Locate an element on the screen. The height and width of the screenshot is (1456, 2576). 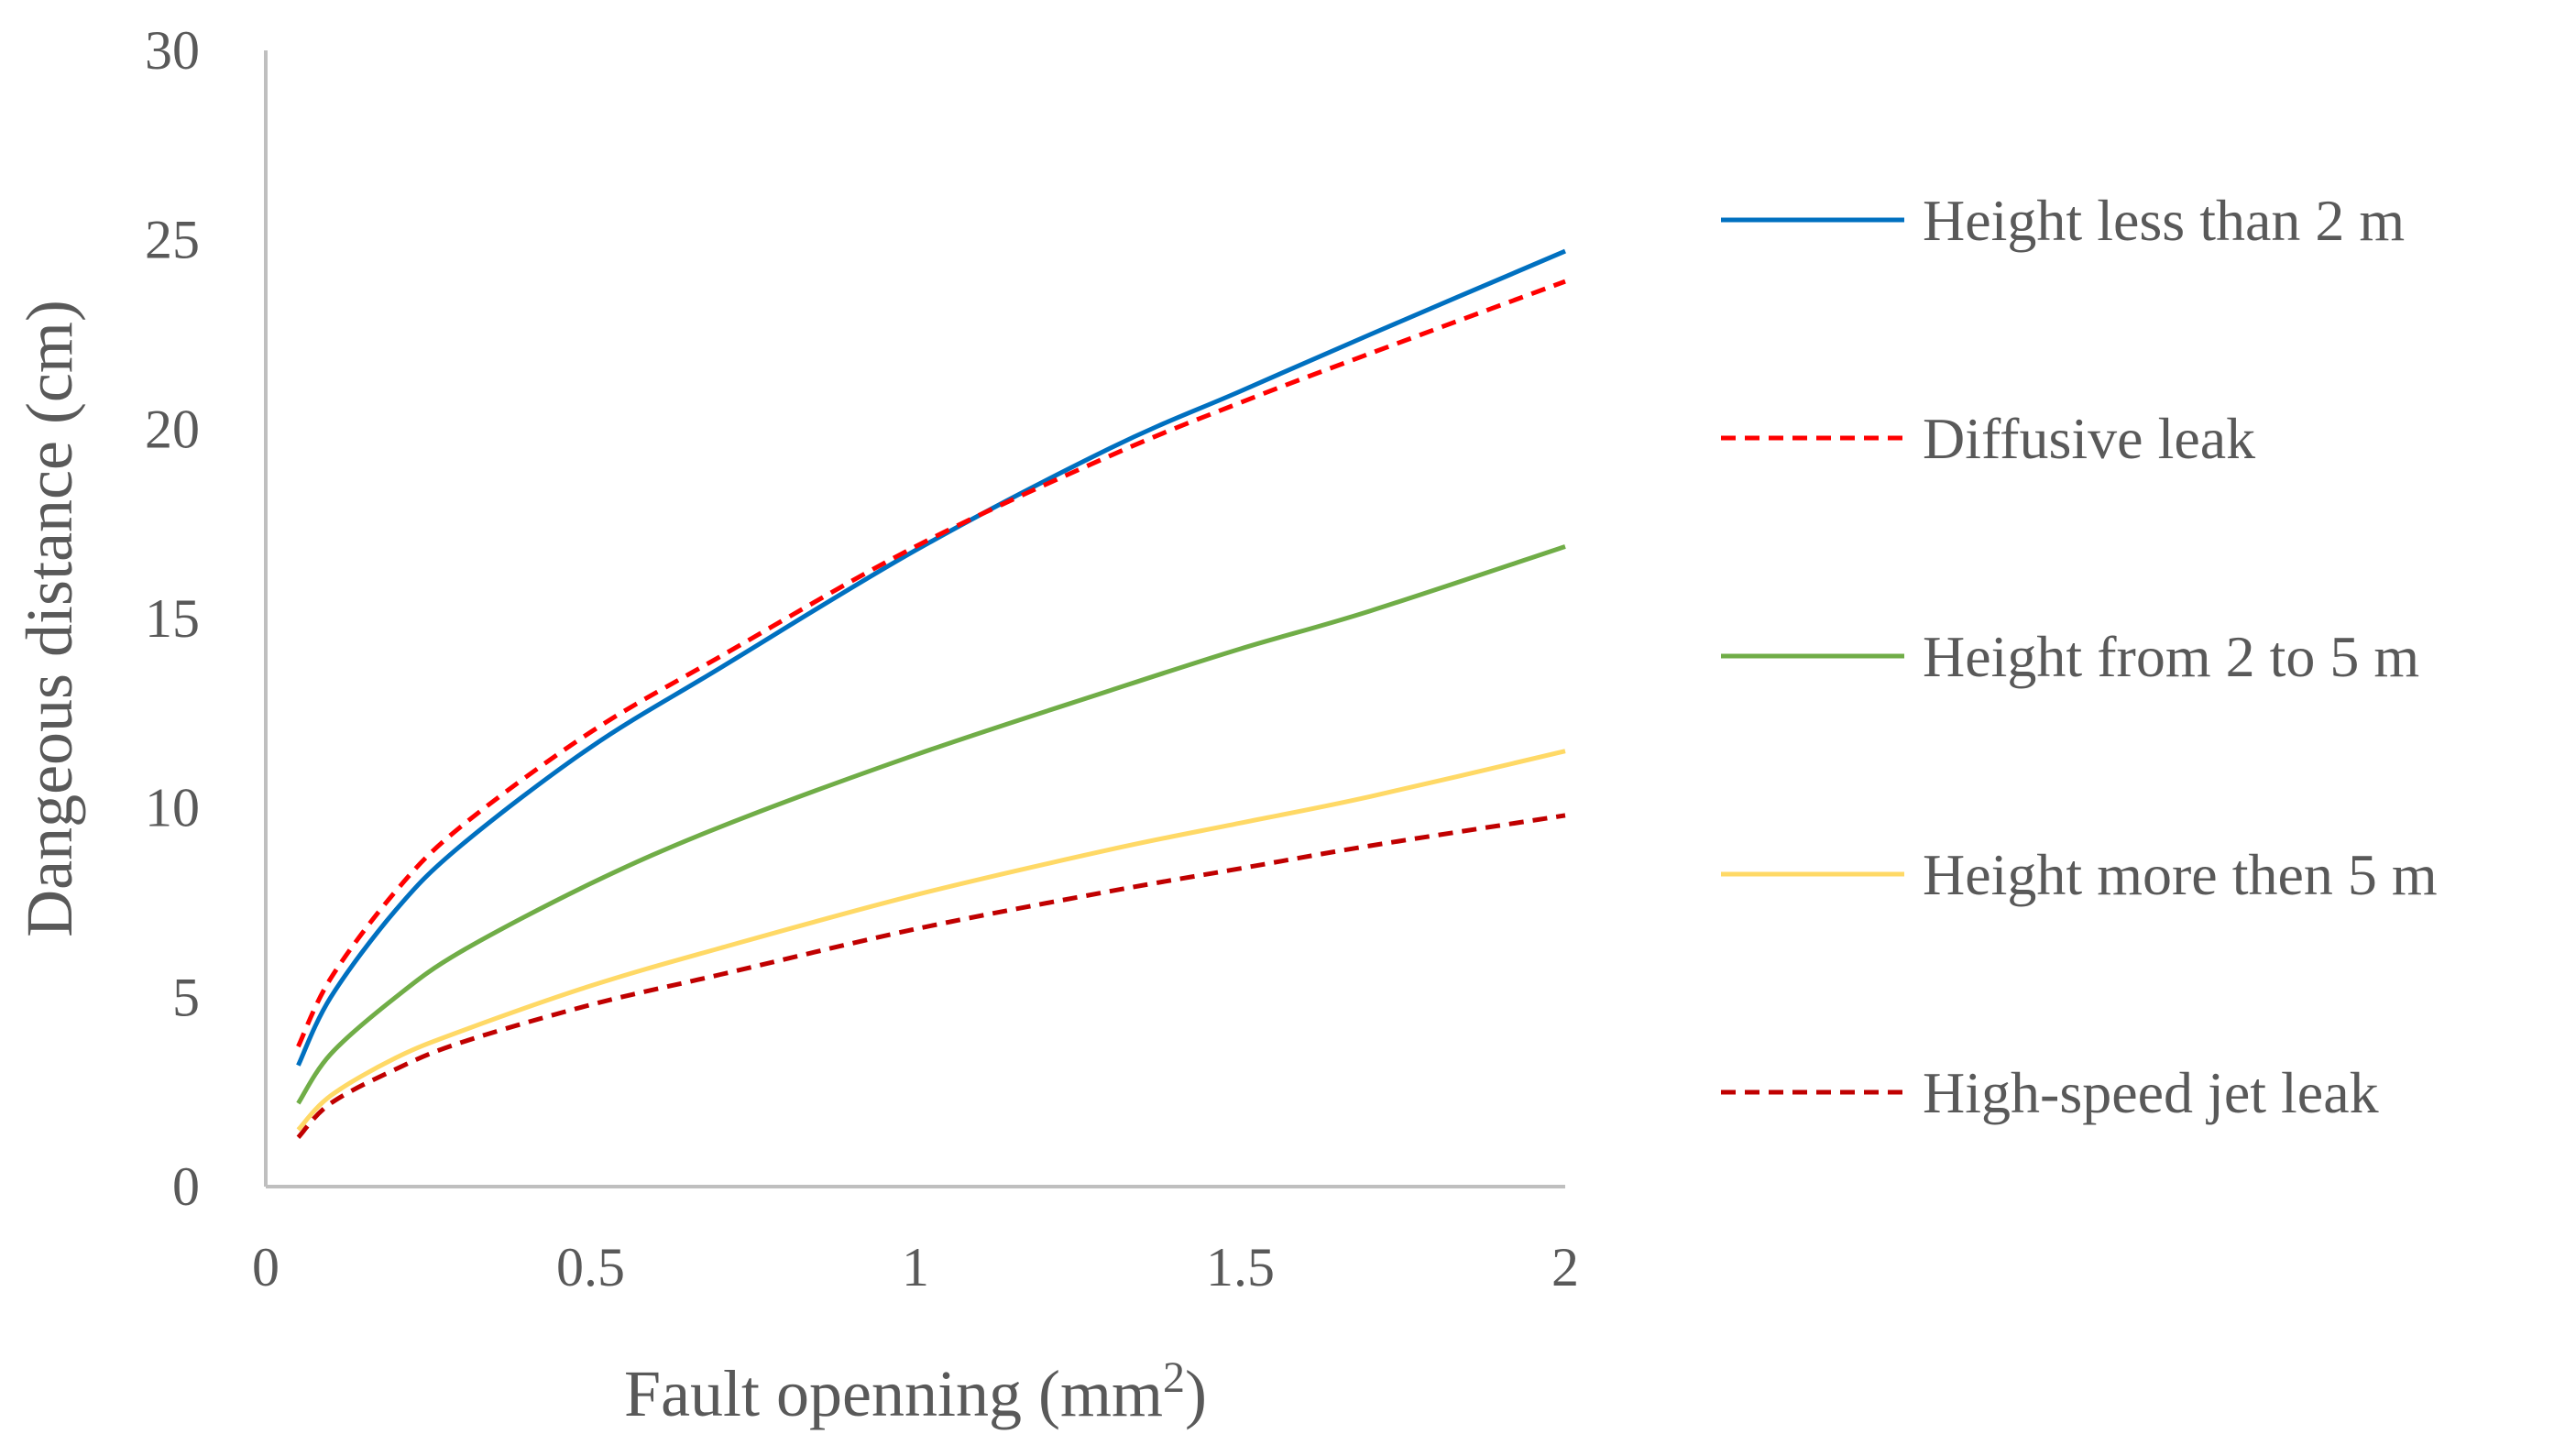
y-tick-label: 15 is located at coordinates (172, 618).